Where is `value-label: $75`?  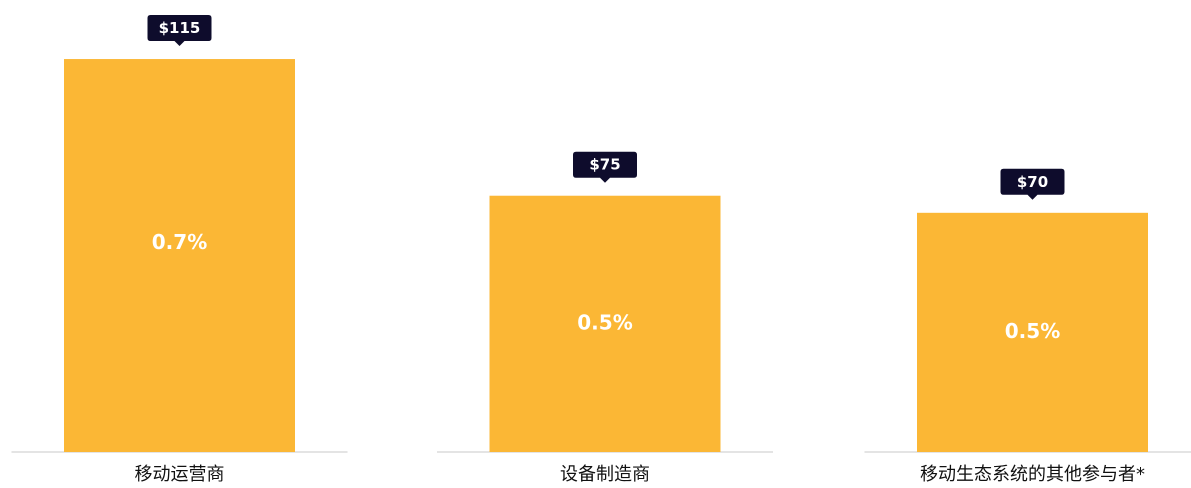 value-label: $75 is located at coordinates (604, 165).